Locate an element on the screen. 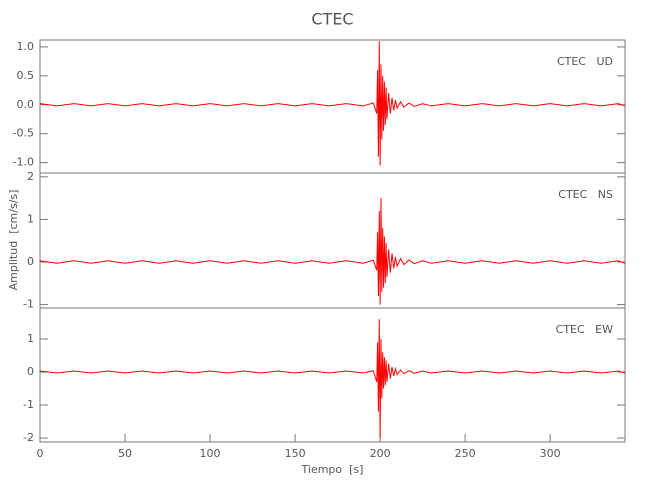  chart-title: CTEC is located at coordinates (332, 19).